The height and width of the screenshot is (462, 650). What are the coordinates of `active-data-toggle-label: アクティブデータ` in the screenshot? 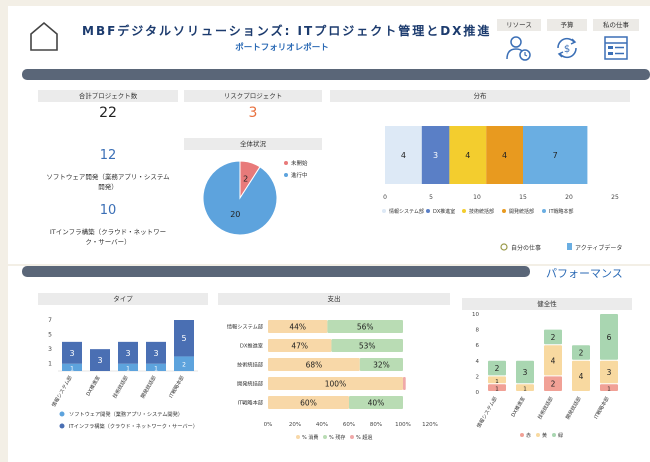 It's located at (598, 248).